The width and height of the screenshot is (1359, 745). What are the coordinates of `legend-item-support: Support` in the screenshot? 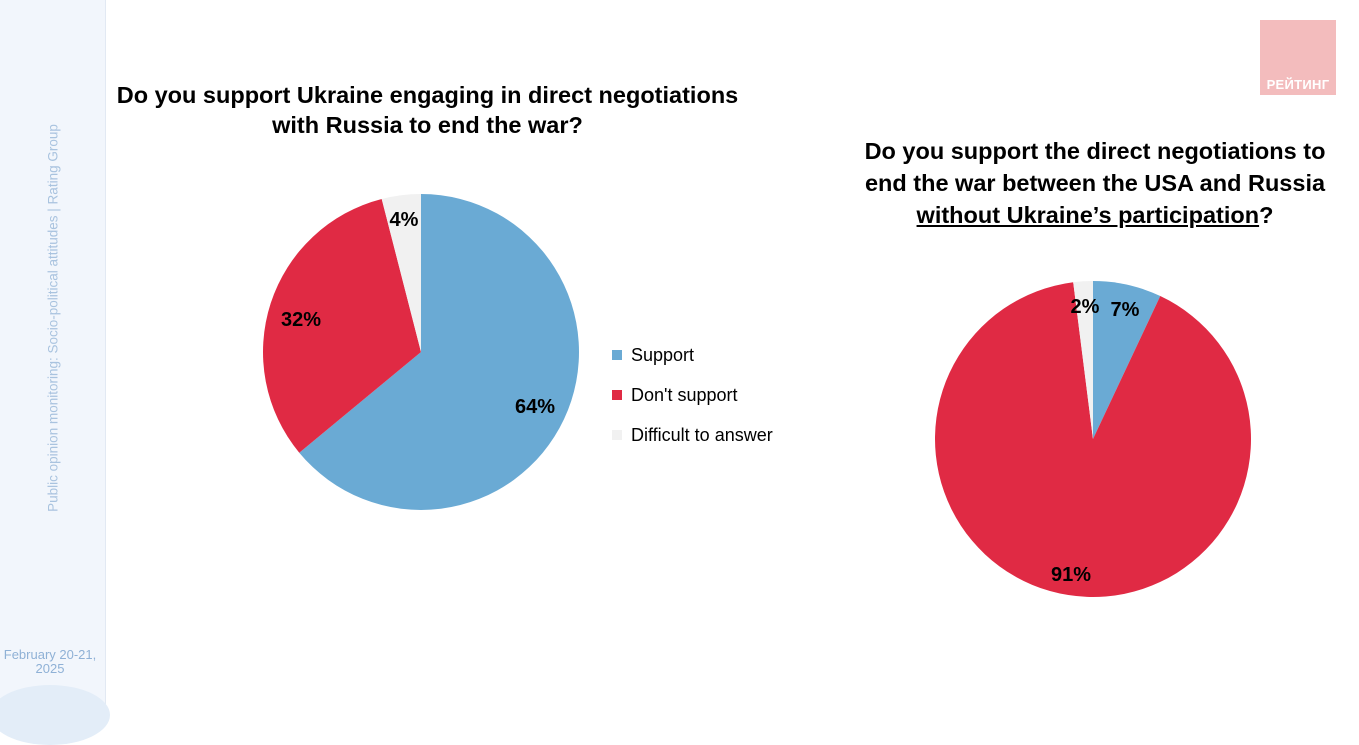 It's located at (692, 355).